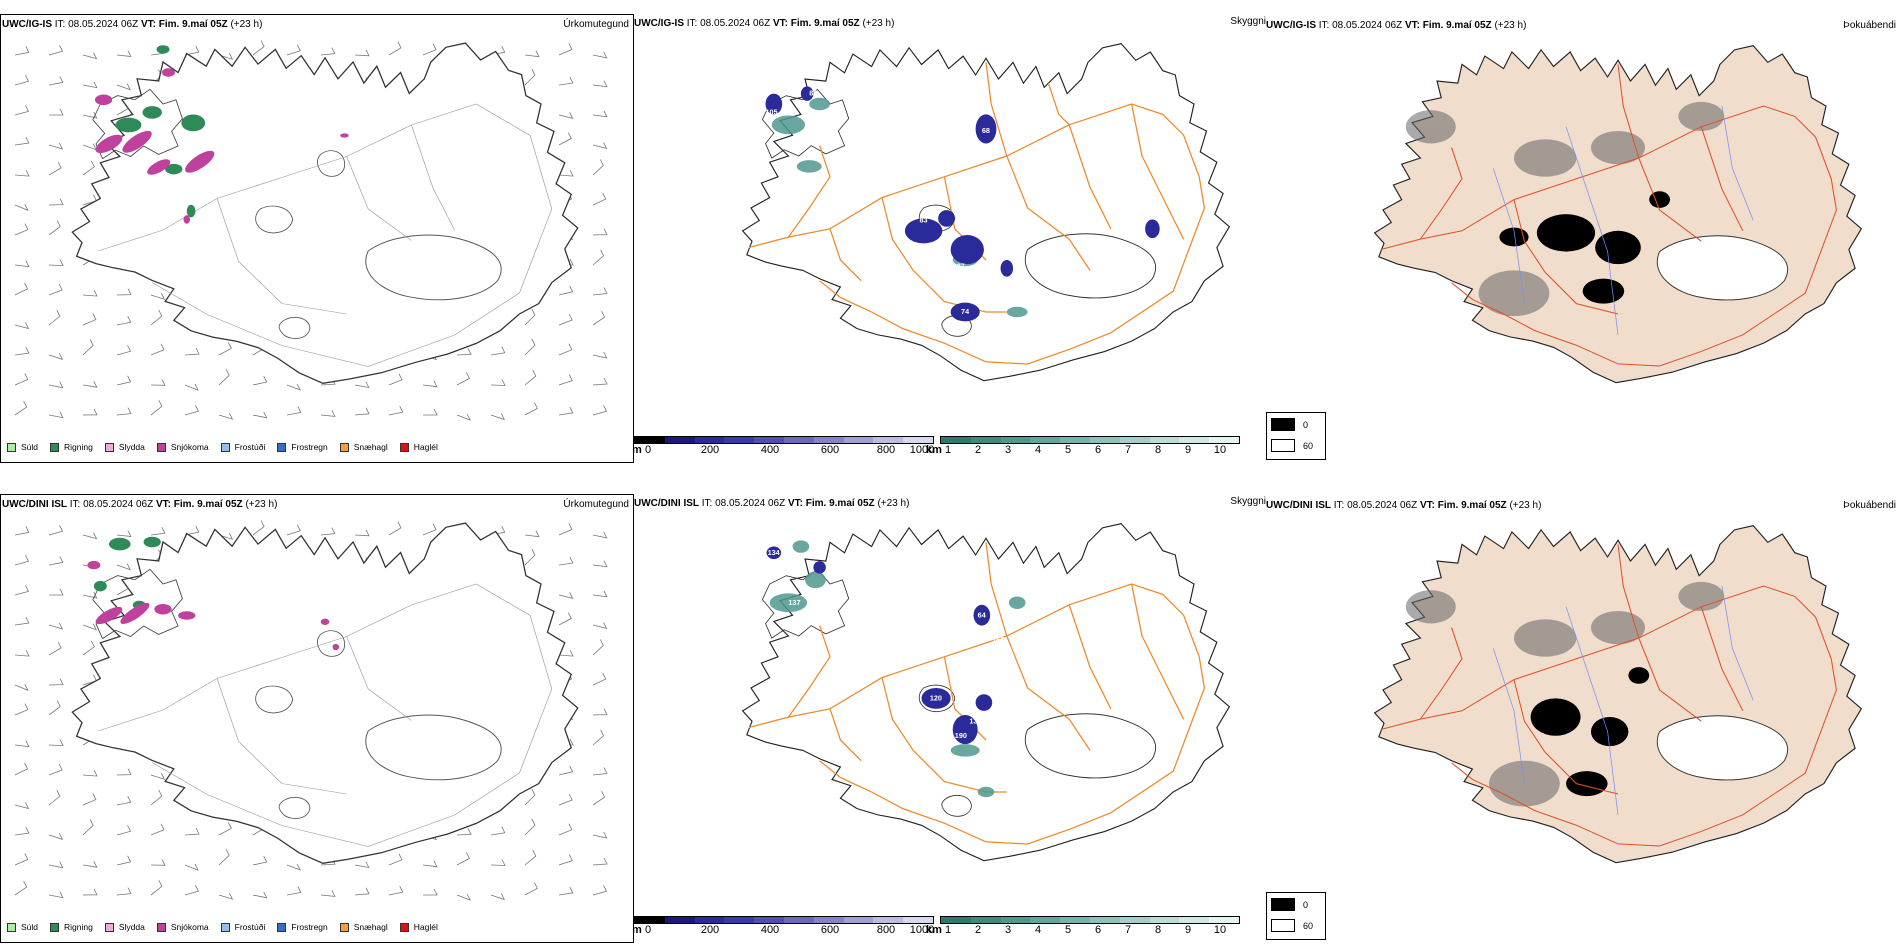 This screenshot has height=950, width=1900. I want to click on ceiling-labels: 134 137 64 168 120 190 133, so click(886, 644).